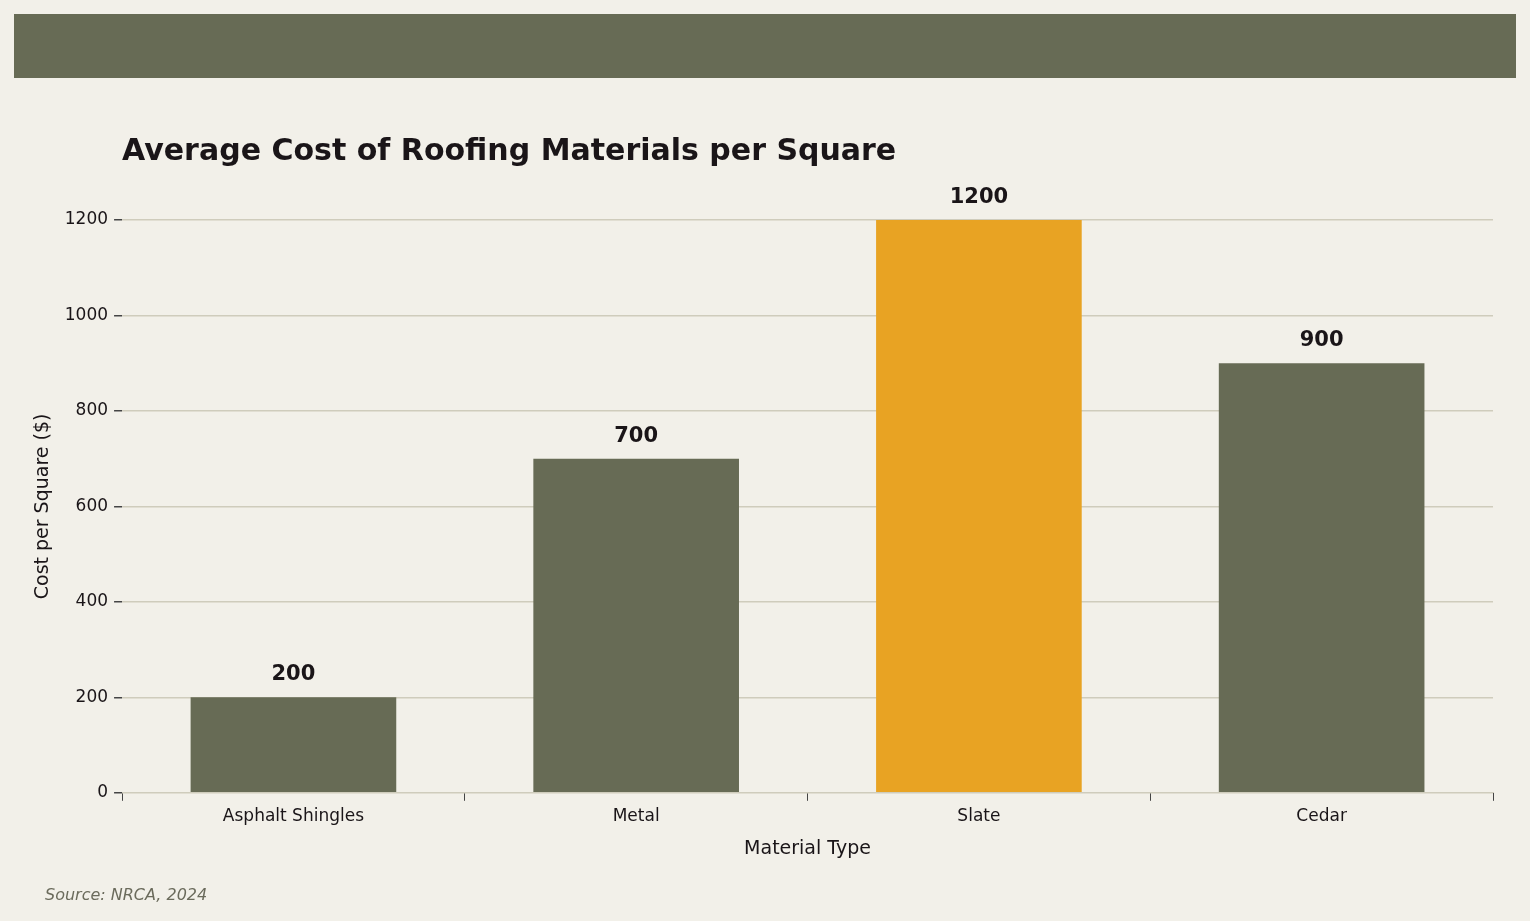  I want to click on data-label: 1200, so click(979, 195).